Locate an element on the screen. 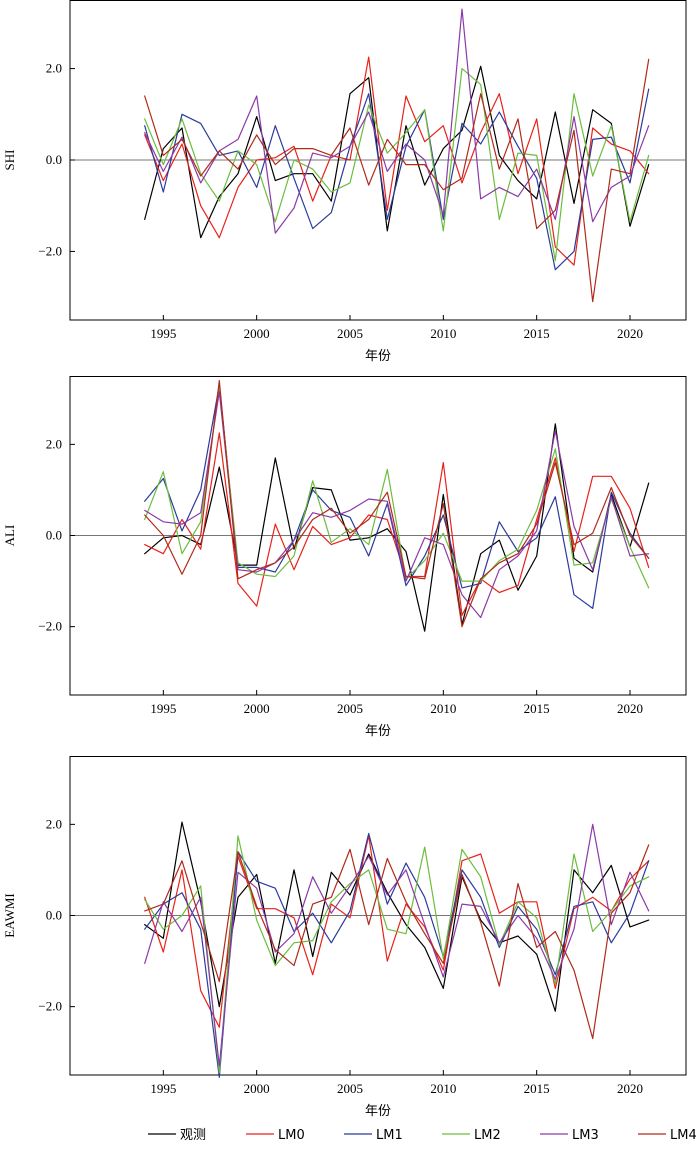  legend-label-series-0: 观测 is located at coordinates (193, 1135).